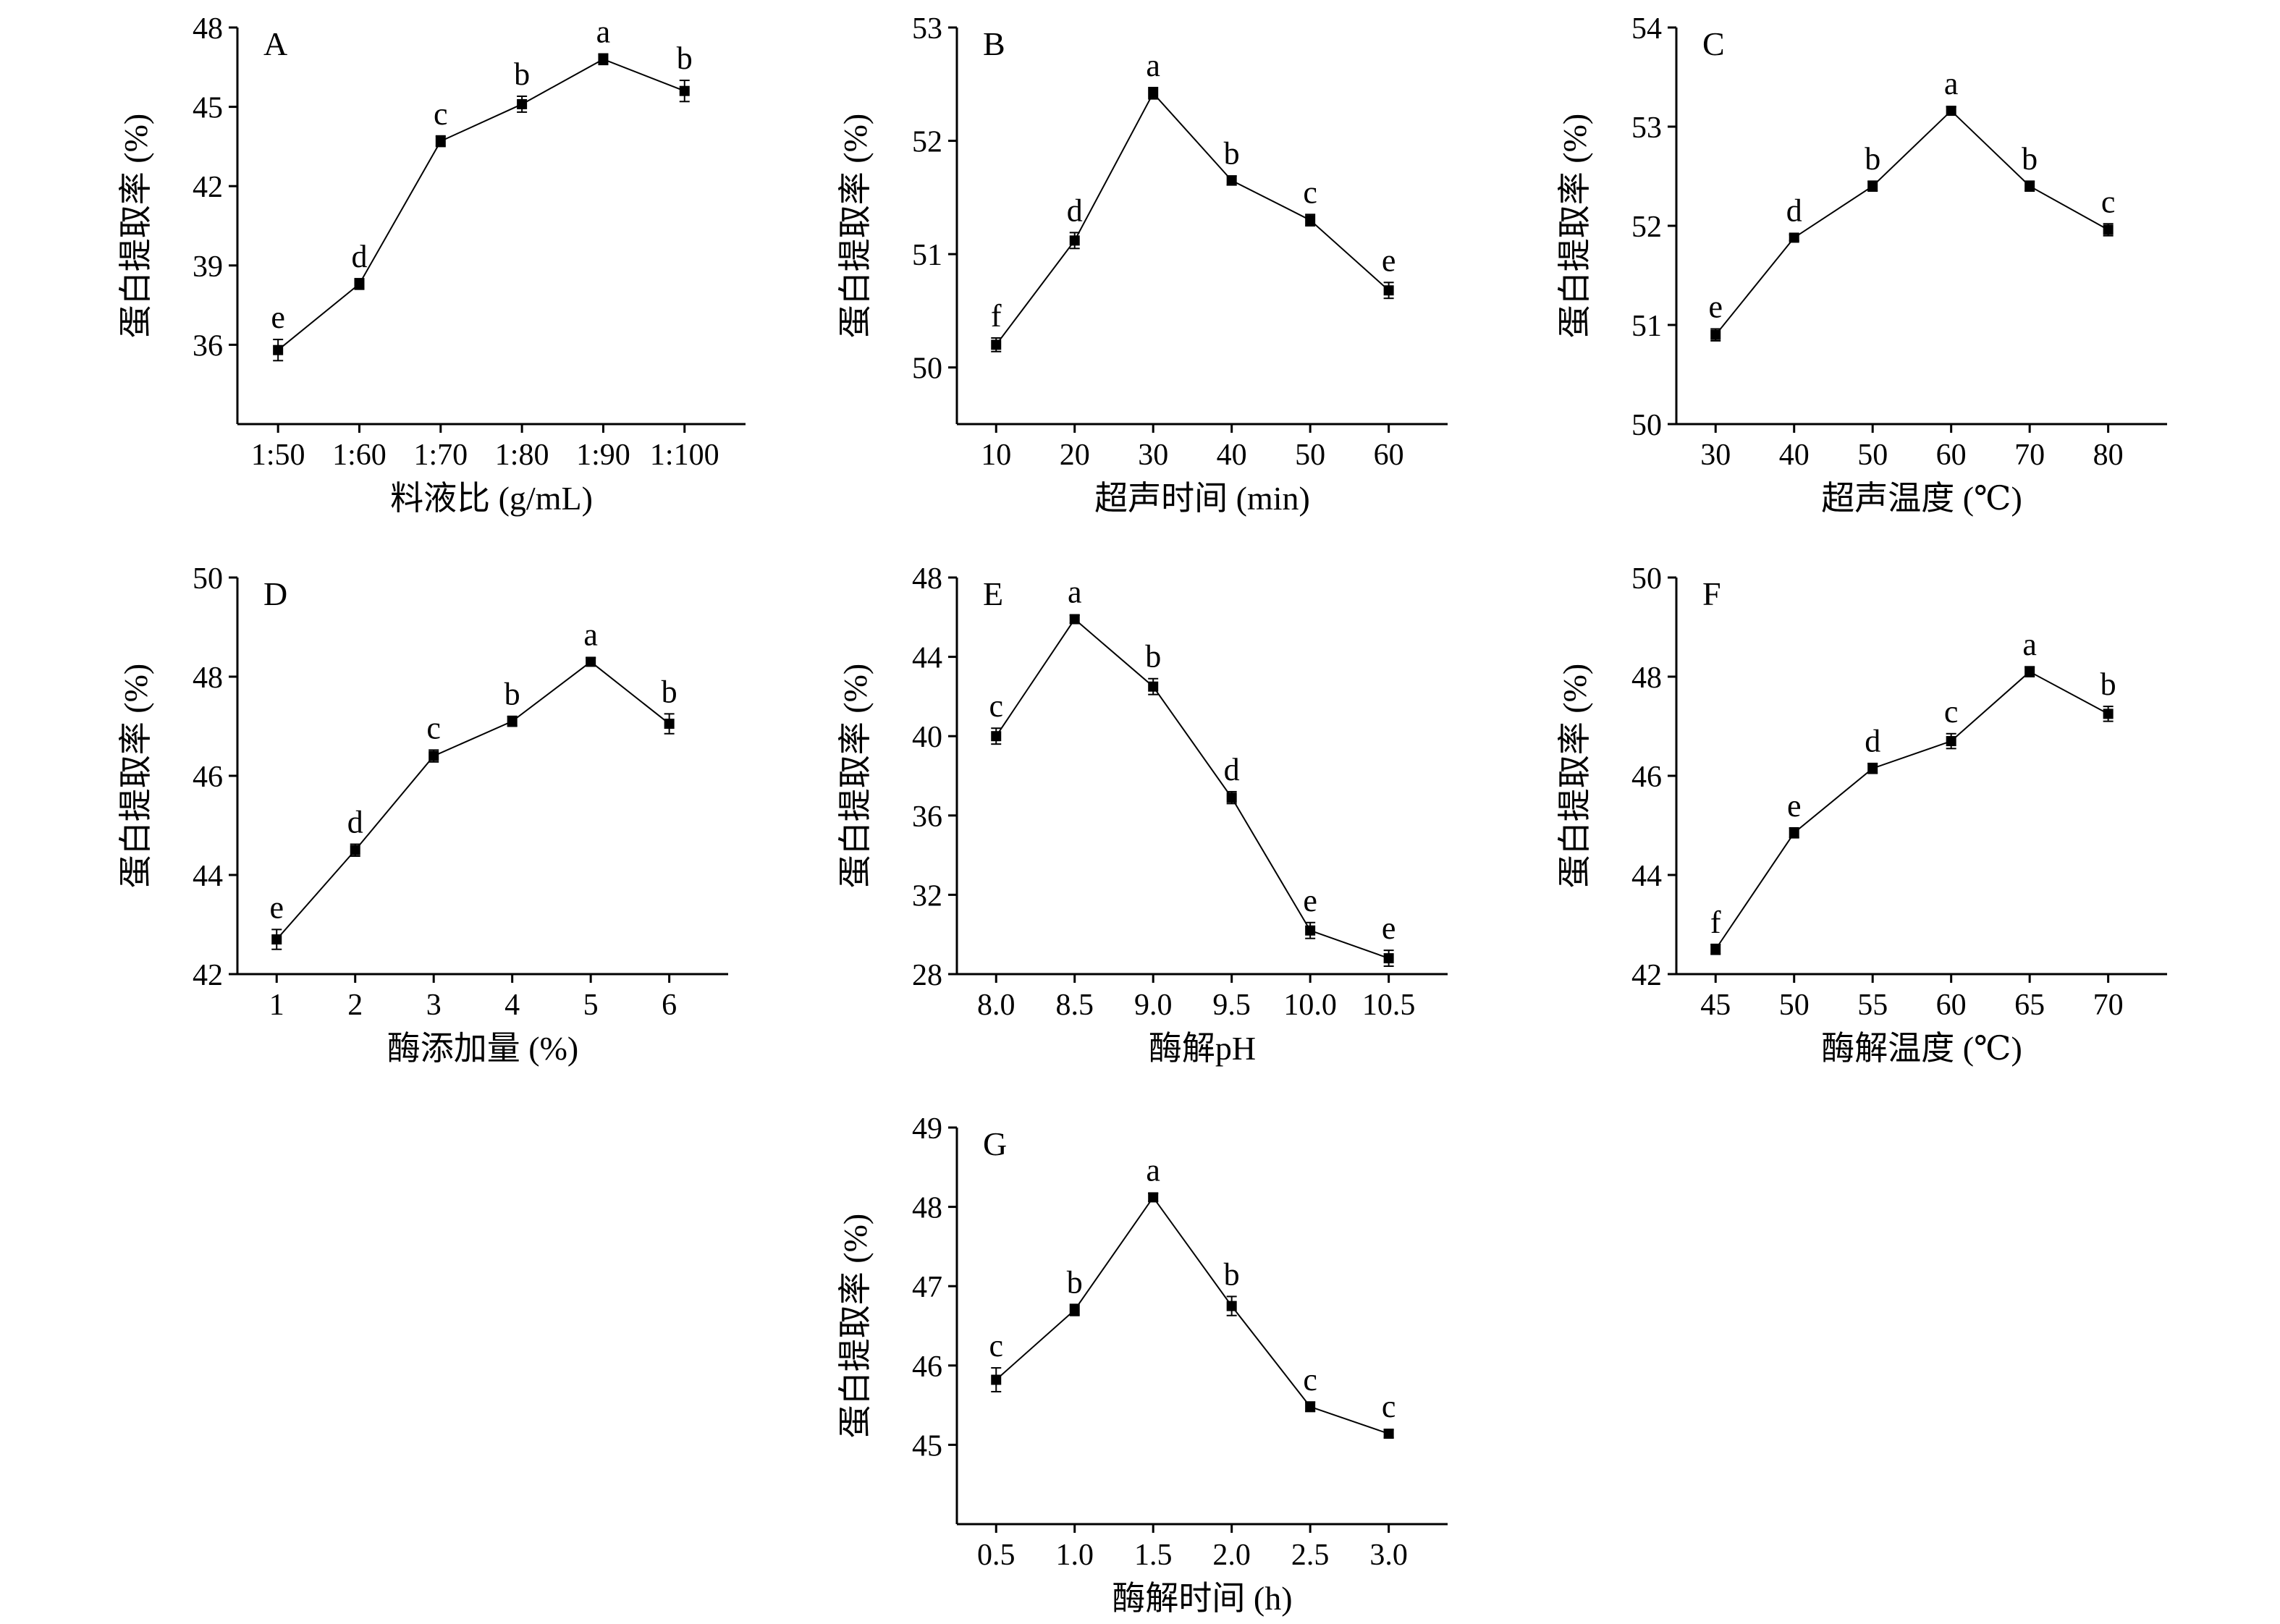 This screenshot has height=1624, width=2280. I want to click on data-label: f, so click(996, 316).